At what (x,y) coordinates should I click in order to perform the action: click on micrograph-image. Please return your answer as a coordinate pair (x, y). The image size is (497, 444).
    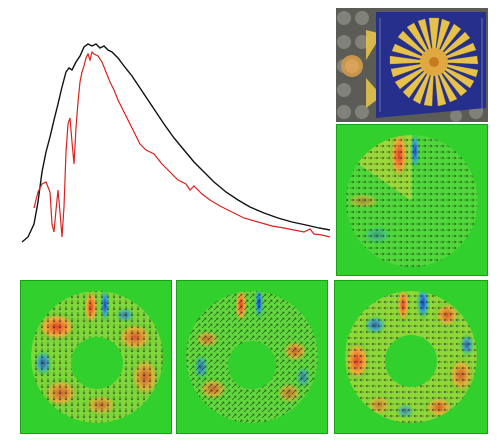
    Looking at the image, I should click on (412, 65).